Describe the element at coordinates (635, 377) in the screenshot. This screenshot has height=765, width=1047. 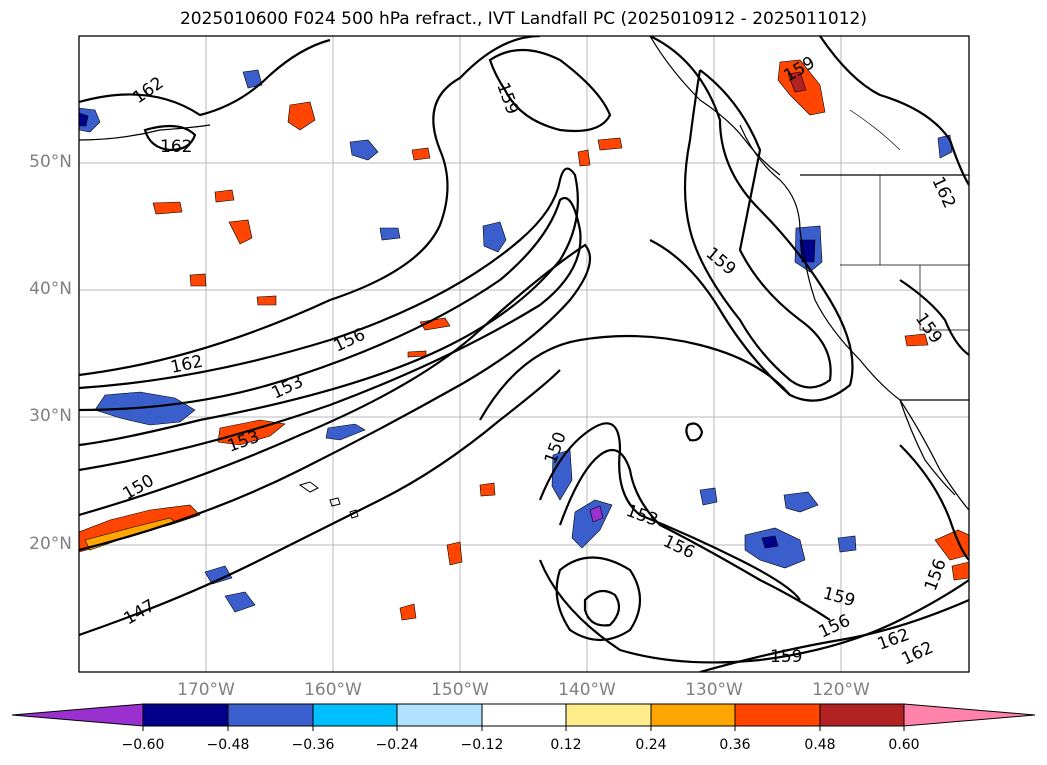
I see `contour-150-trough` at that location.